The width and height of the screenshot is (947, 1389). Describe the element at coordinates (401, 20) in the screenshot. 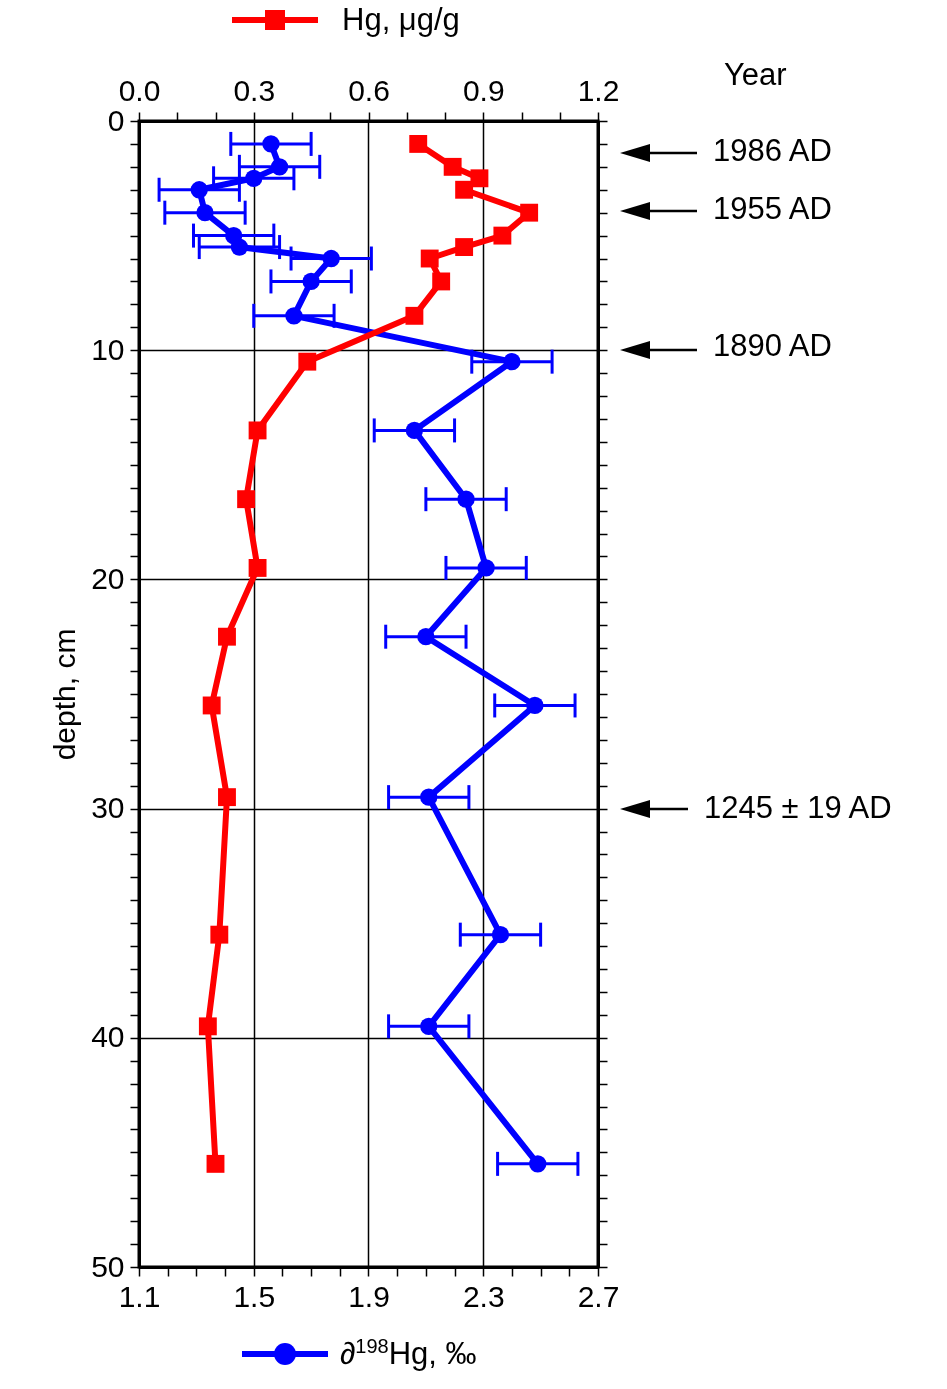

I see `legend-label: Hg, μg/g` at that location.